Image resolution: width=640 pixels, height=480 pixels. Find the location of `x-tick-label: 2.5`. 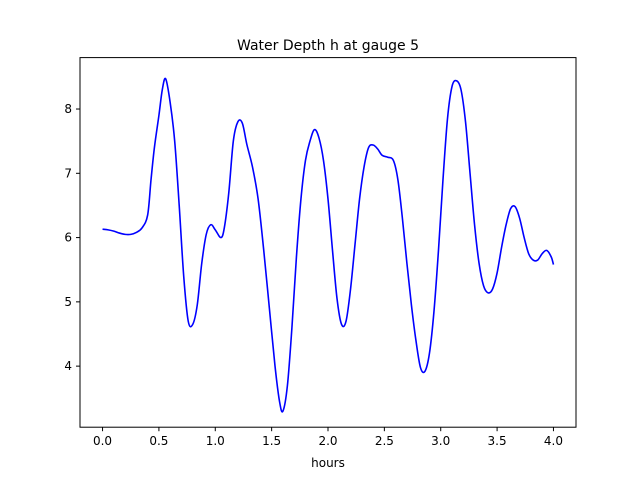

x-tick-label: 2.5 is located at coordinates (384, 441).